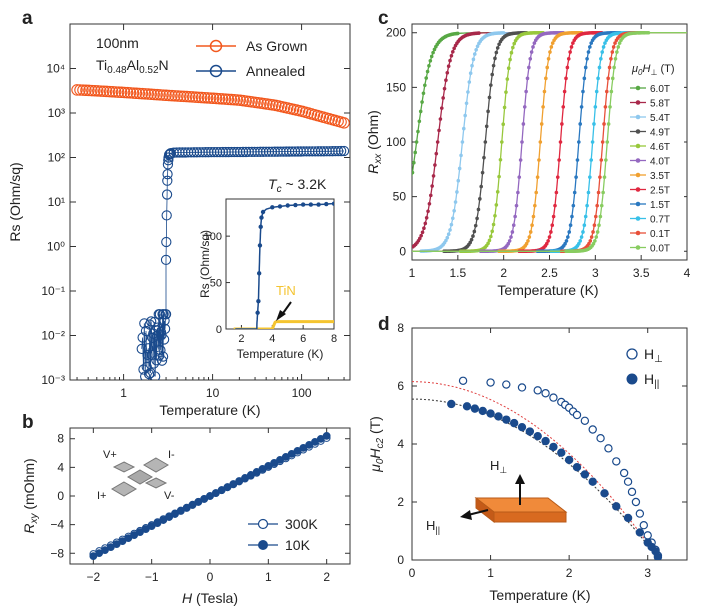  Describe the element at coordinates (123, 393) in the screenshot. I see `panel-a-xtick-label: 1` at that location.